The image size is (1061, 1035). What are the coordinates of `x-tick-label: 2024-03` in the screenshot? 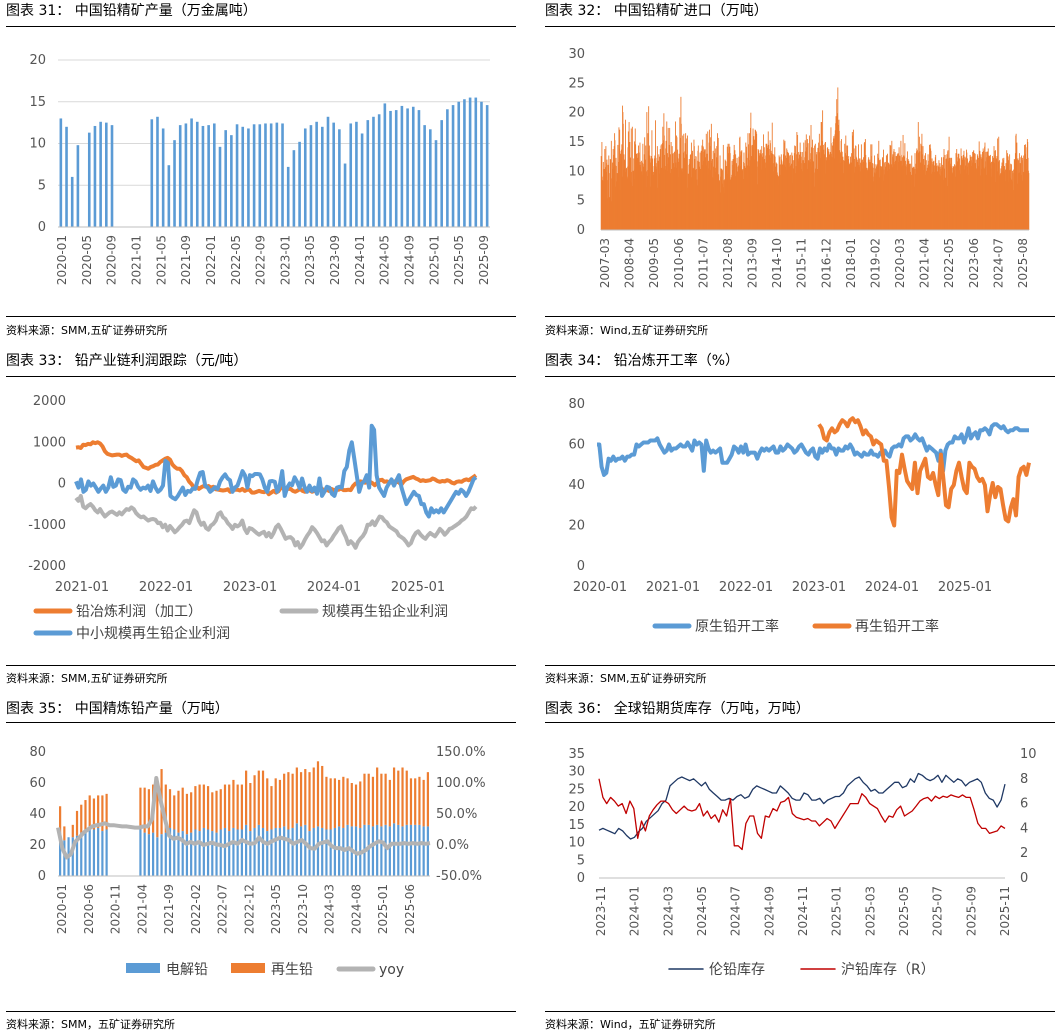 It's located at (330, 909).